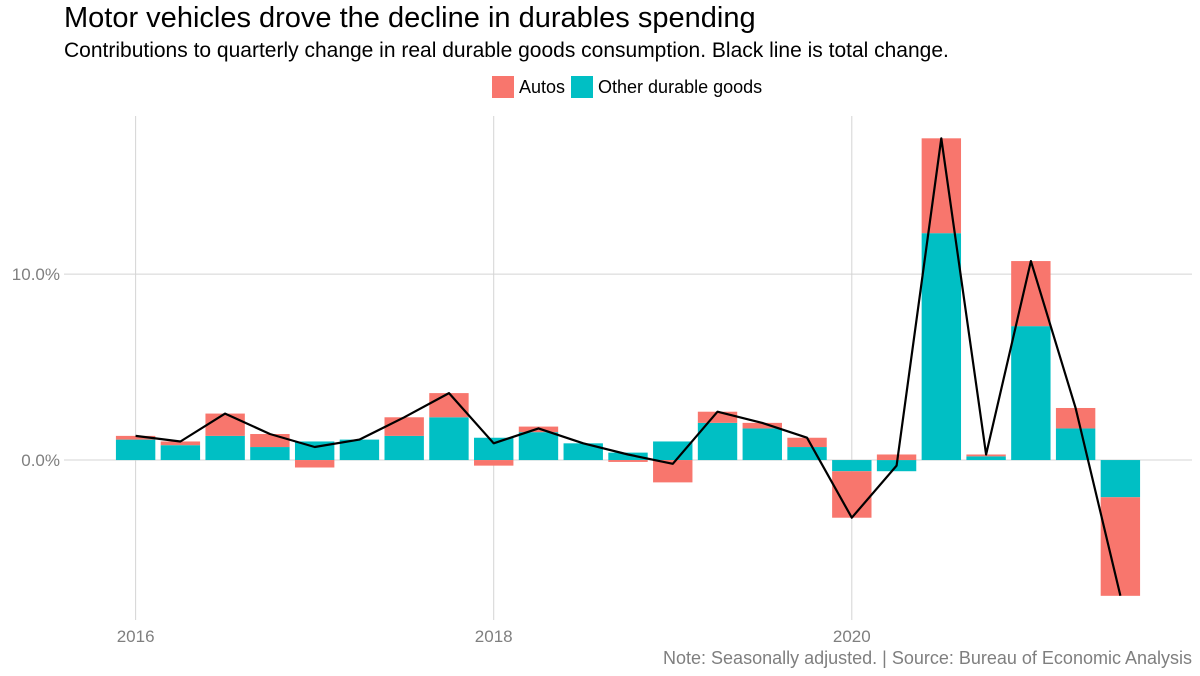  I want to click on y-tick-label: 0.0%, so click(40, 460).